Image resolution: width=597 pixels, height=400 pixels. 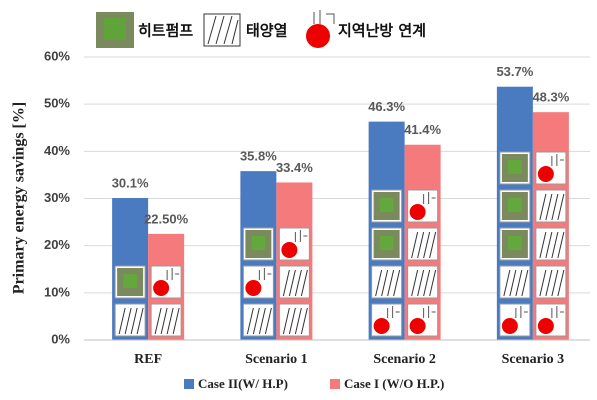 I want to click on dh-icon-plant, so click(x=324, y=17).